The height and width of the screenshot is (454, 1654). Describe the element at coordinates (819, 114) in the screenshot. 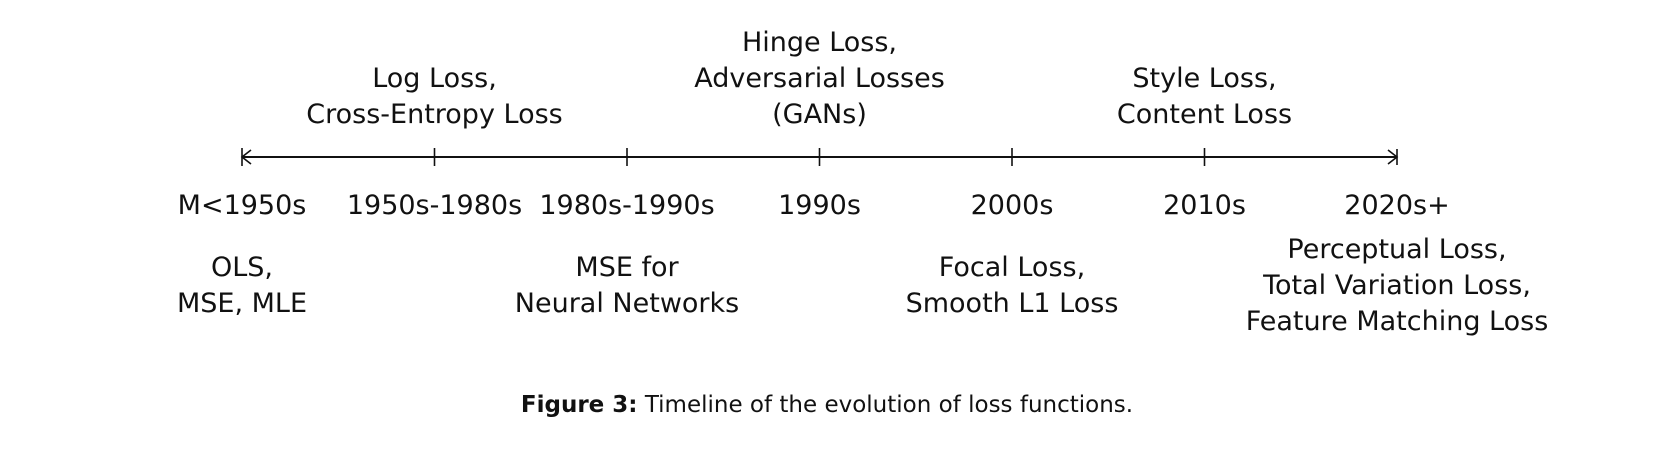

I see `event-line: (GANs)` at that location.